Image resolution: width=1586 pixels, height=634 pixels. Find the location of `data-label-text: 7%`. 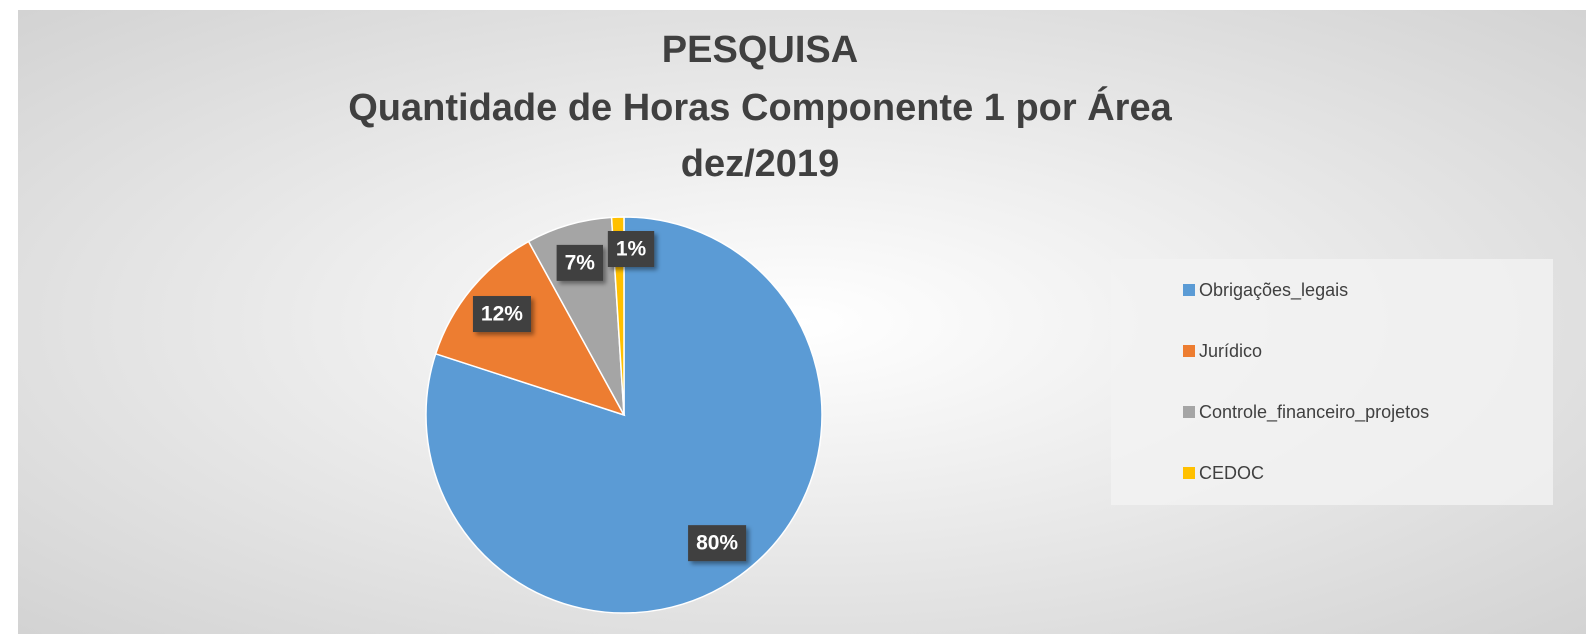

data-label-text: 7% is located at coordinates (580, 262).